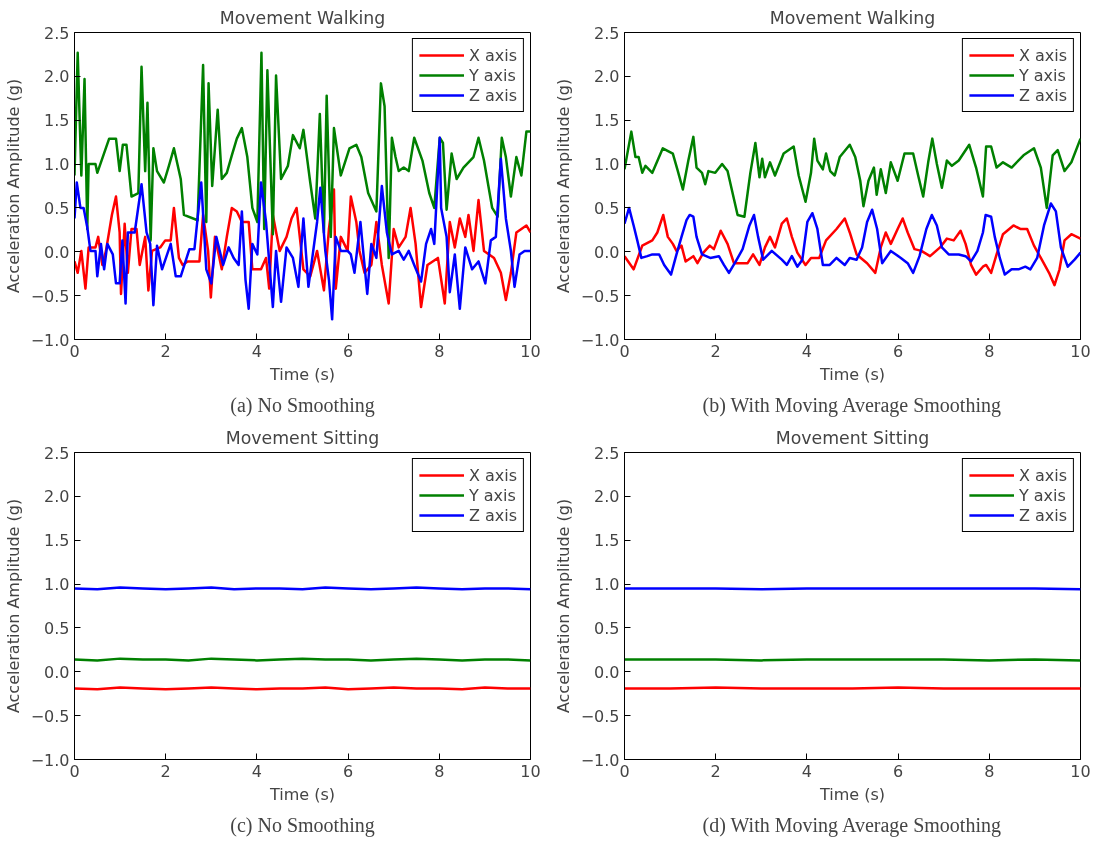  Describe the element at coordinates (302, 405) in the screenshot. I see `text: (a) No Smoothing` at that location.